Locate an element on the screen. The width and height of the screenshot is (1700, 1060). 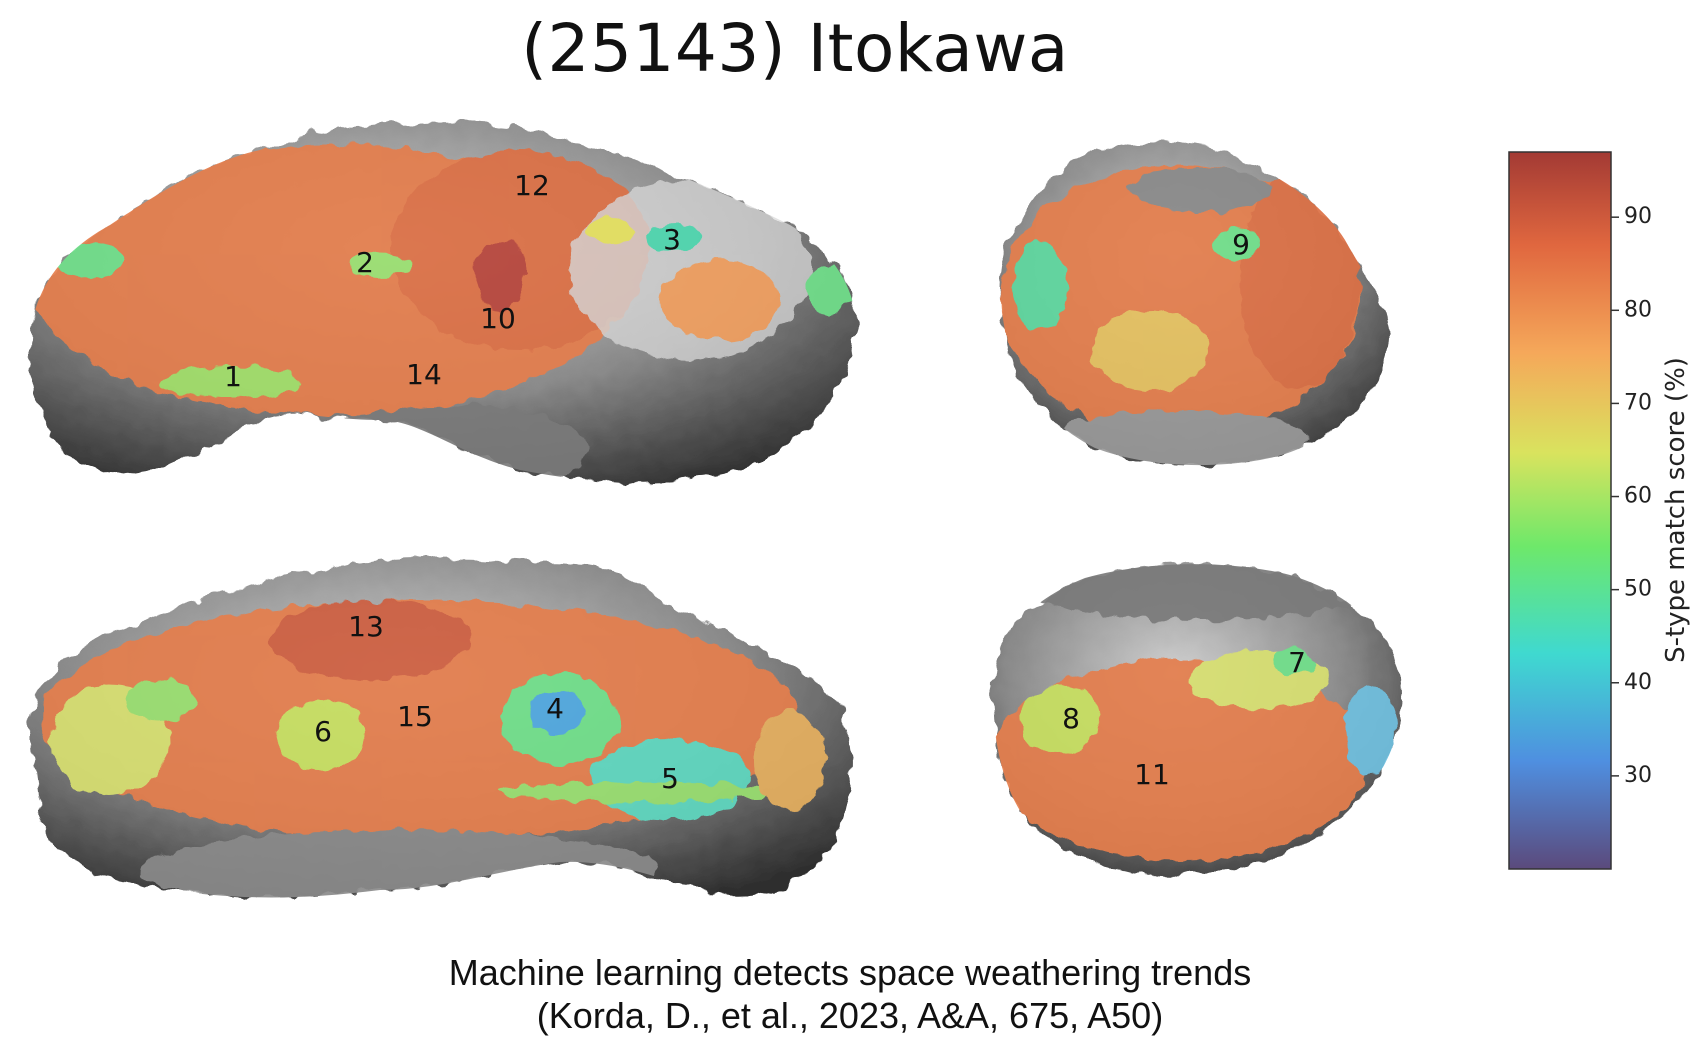
caption-line-2: (Korda, D., et al., 2023, A&A, 675, A50) is located at coordinates (850, 1015).